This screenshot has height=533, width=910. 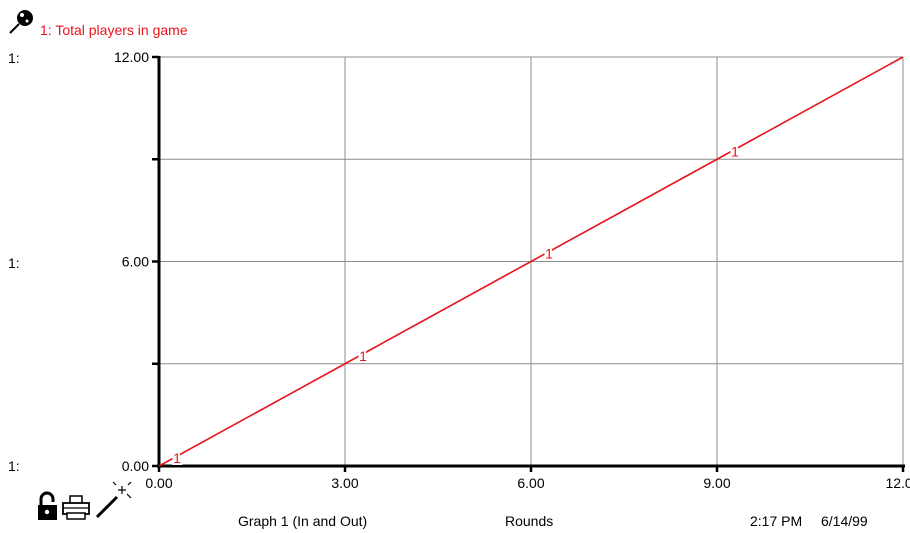 What do you see at coordinates (158, 483) in the screenshot?
I see `x-tick-label: 0.00` at bounding box center [158, 483].